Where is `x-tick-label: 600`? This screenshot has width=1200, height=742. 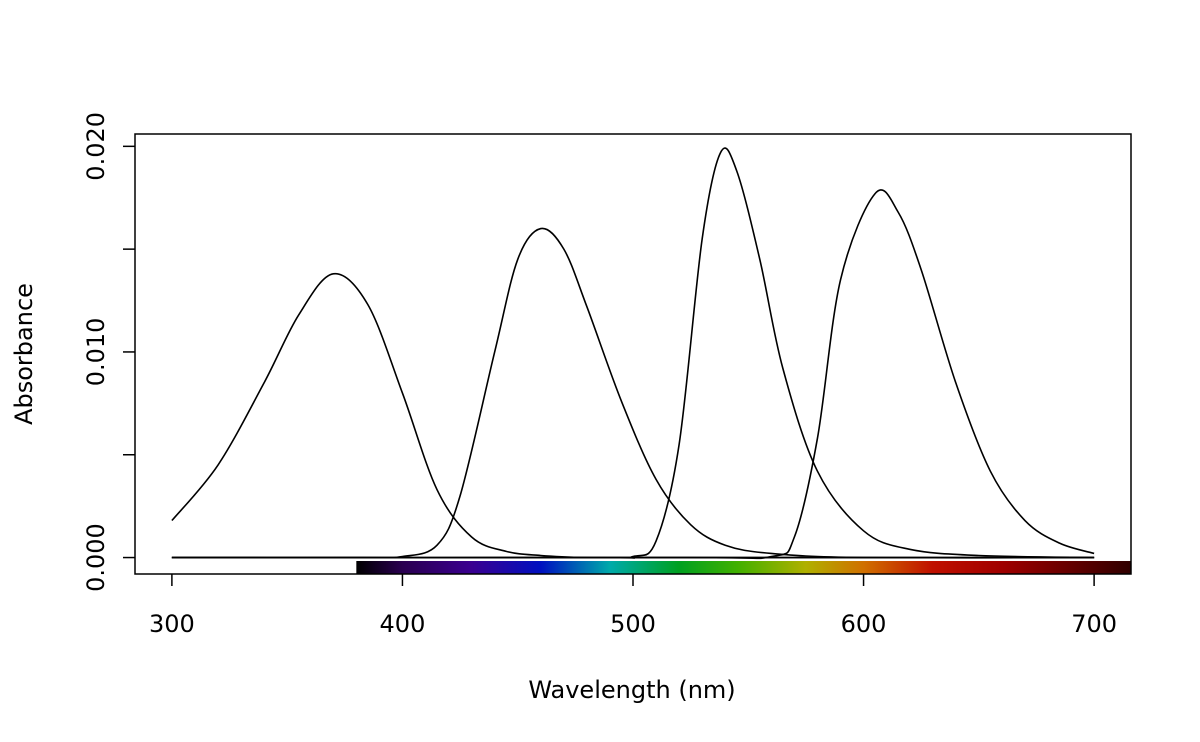 x-tick-label: 600 is located at coordinates (864, 624).